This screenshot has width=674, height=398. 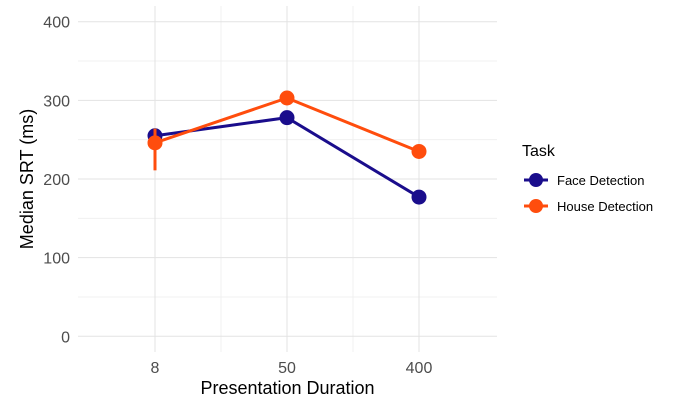 I want to click on y-tick-label: 300, so click(x=56, y=101).